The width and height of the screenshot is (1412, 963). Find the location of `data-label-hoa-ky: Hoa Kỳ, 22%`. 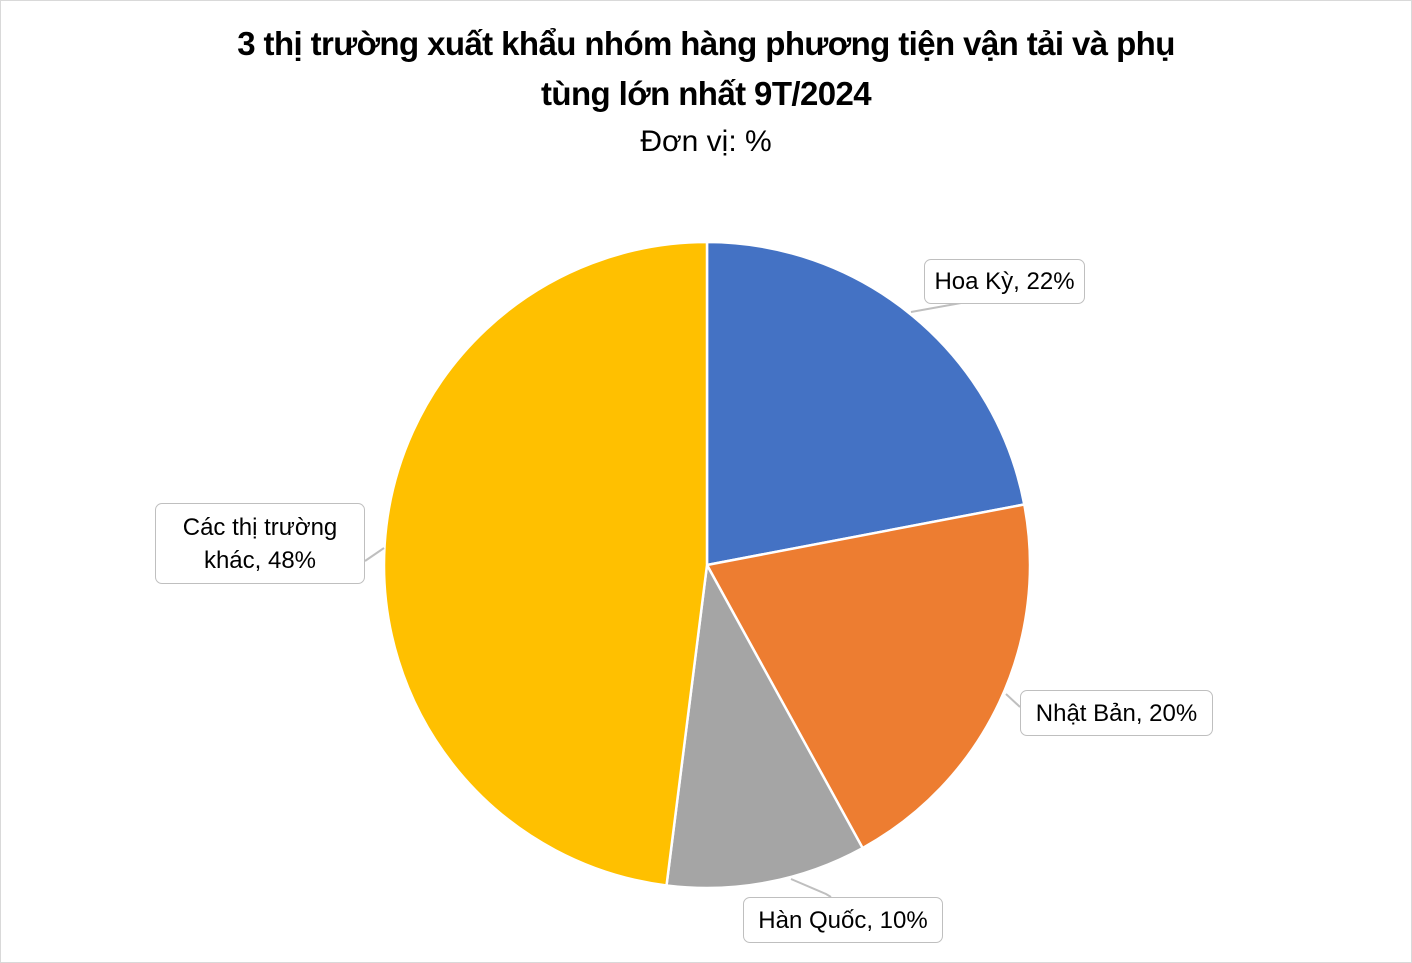

data-label-hoa-ky: Hoa Kỳ, 22% is located at coordinates (1004, 281).